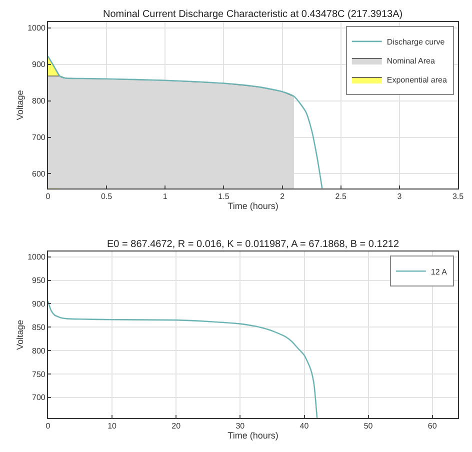  I want to click on line-series, so click(183, 359).